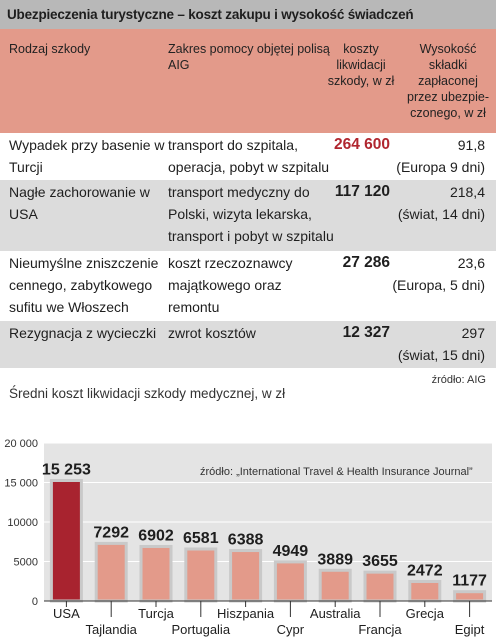 This screenshot has width=496, height=640. What do you see at coordinates (380, 561) in the screenshot?
I see `bar-value-label: 3655` at bounding box center [380, 561].